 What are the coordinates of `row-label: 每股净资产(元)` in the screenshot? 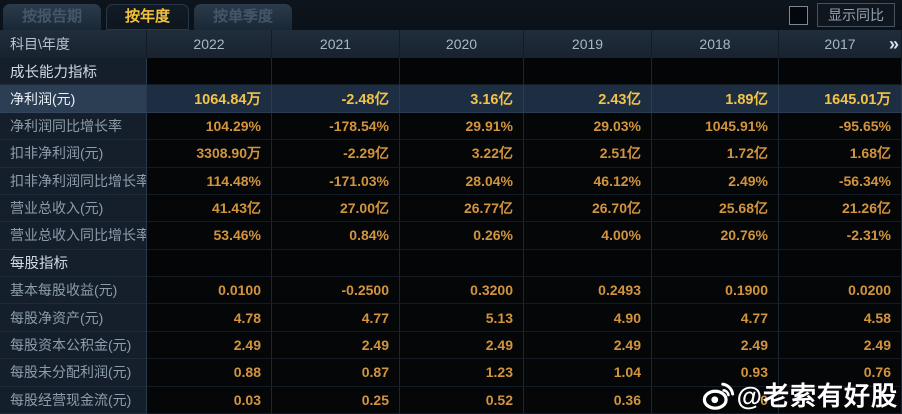 It's located at (73, 318).